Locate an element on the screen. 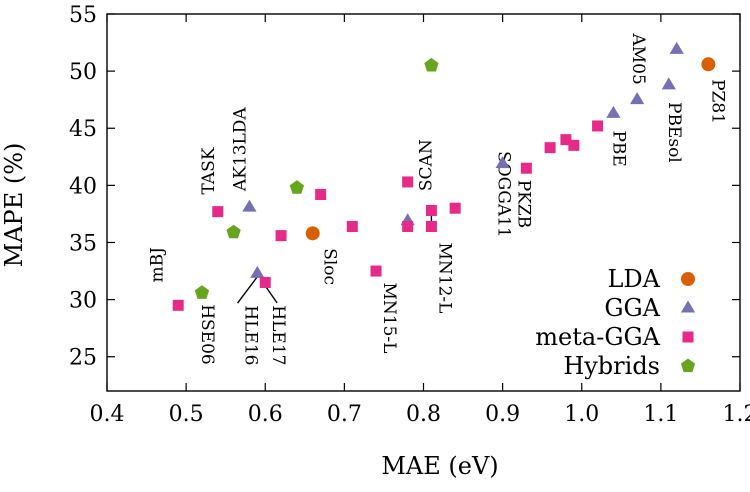  point-annotation: PBEsol is located at coordinates (674, 132).